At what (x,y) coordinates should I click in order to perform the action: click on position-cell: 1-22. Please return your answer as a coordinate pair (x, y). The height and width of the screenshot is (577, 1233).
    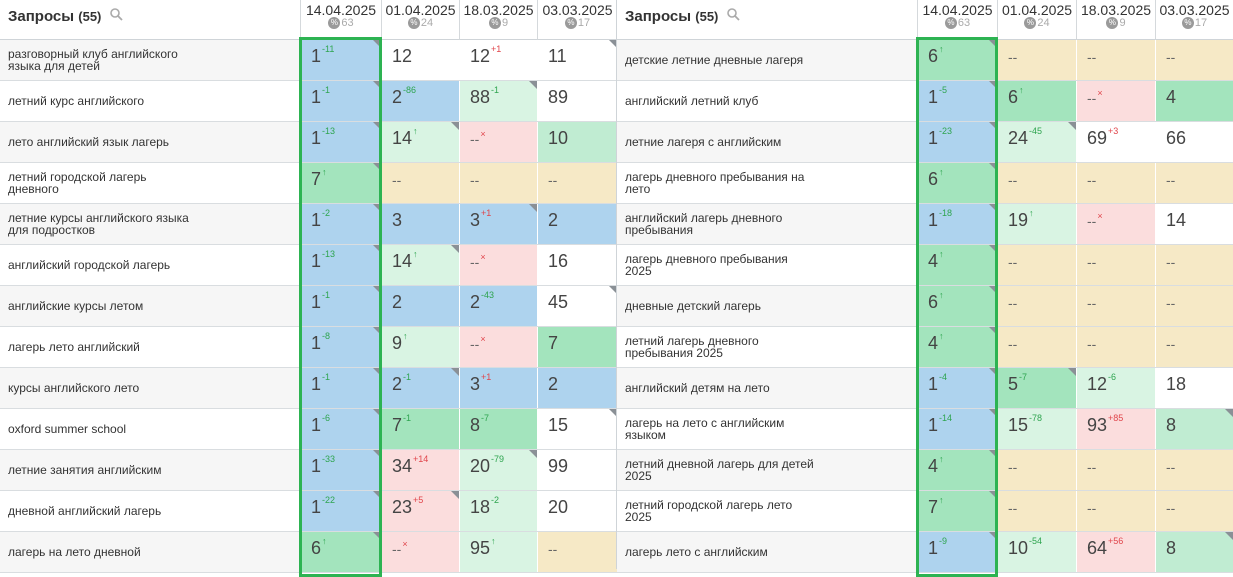
    Looking at the image, I should click on (340, 511).